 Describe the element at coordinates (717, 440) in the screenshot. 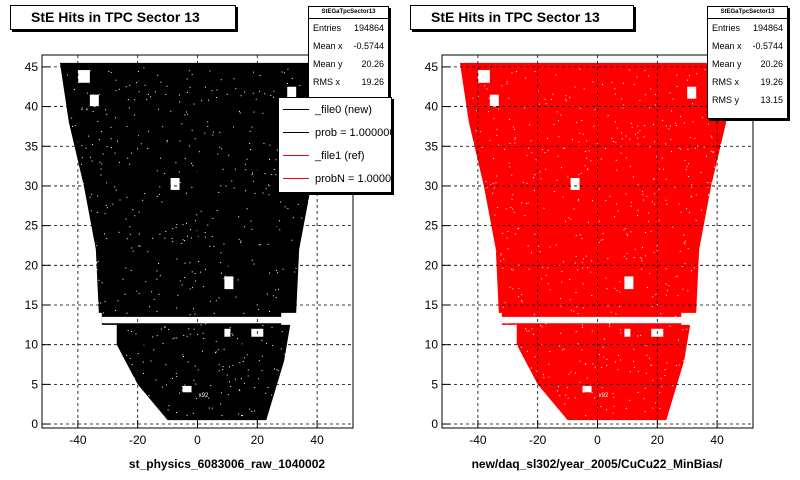

I see `x-tick-label: 40` at that location.